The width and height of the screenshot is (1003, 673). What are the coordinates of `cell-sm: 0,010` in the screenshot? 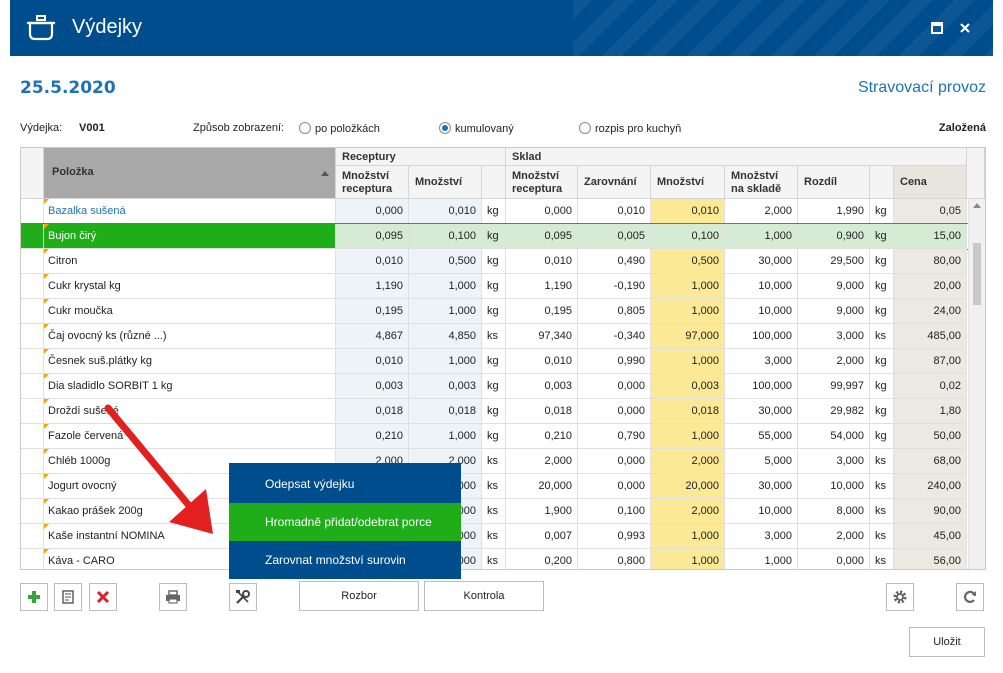 It's located at (688, 211).